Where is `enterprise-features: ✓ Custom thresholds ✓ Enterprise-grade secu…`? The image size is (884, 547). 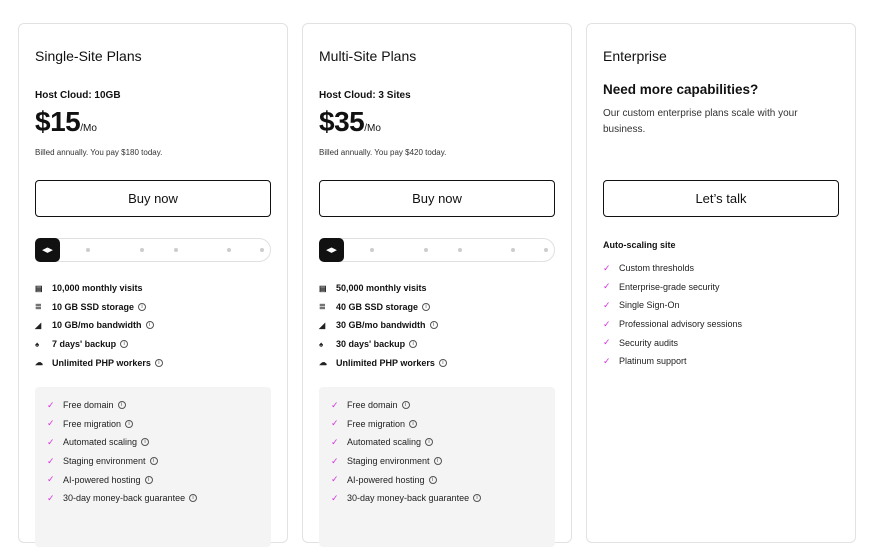 enterprise-features: ✓ Custom thresholds ✓ Enterprise-grade secu… is located at coordinates (672, 315).